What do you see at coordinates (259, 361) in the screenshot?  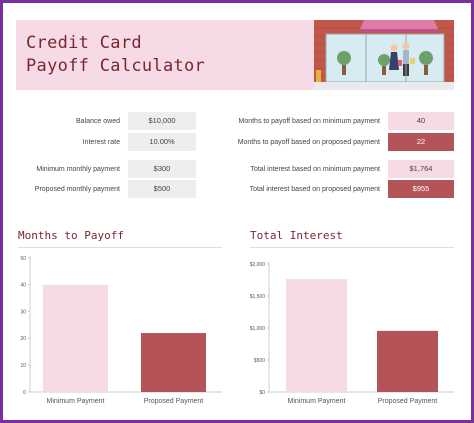 I see `y-tick-label: $500` at bounding box center [259, 361].